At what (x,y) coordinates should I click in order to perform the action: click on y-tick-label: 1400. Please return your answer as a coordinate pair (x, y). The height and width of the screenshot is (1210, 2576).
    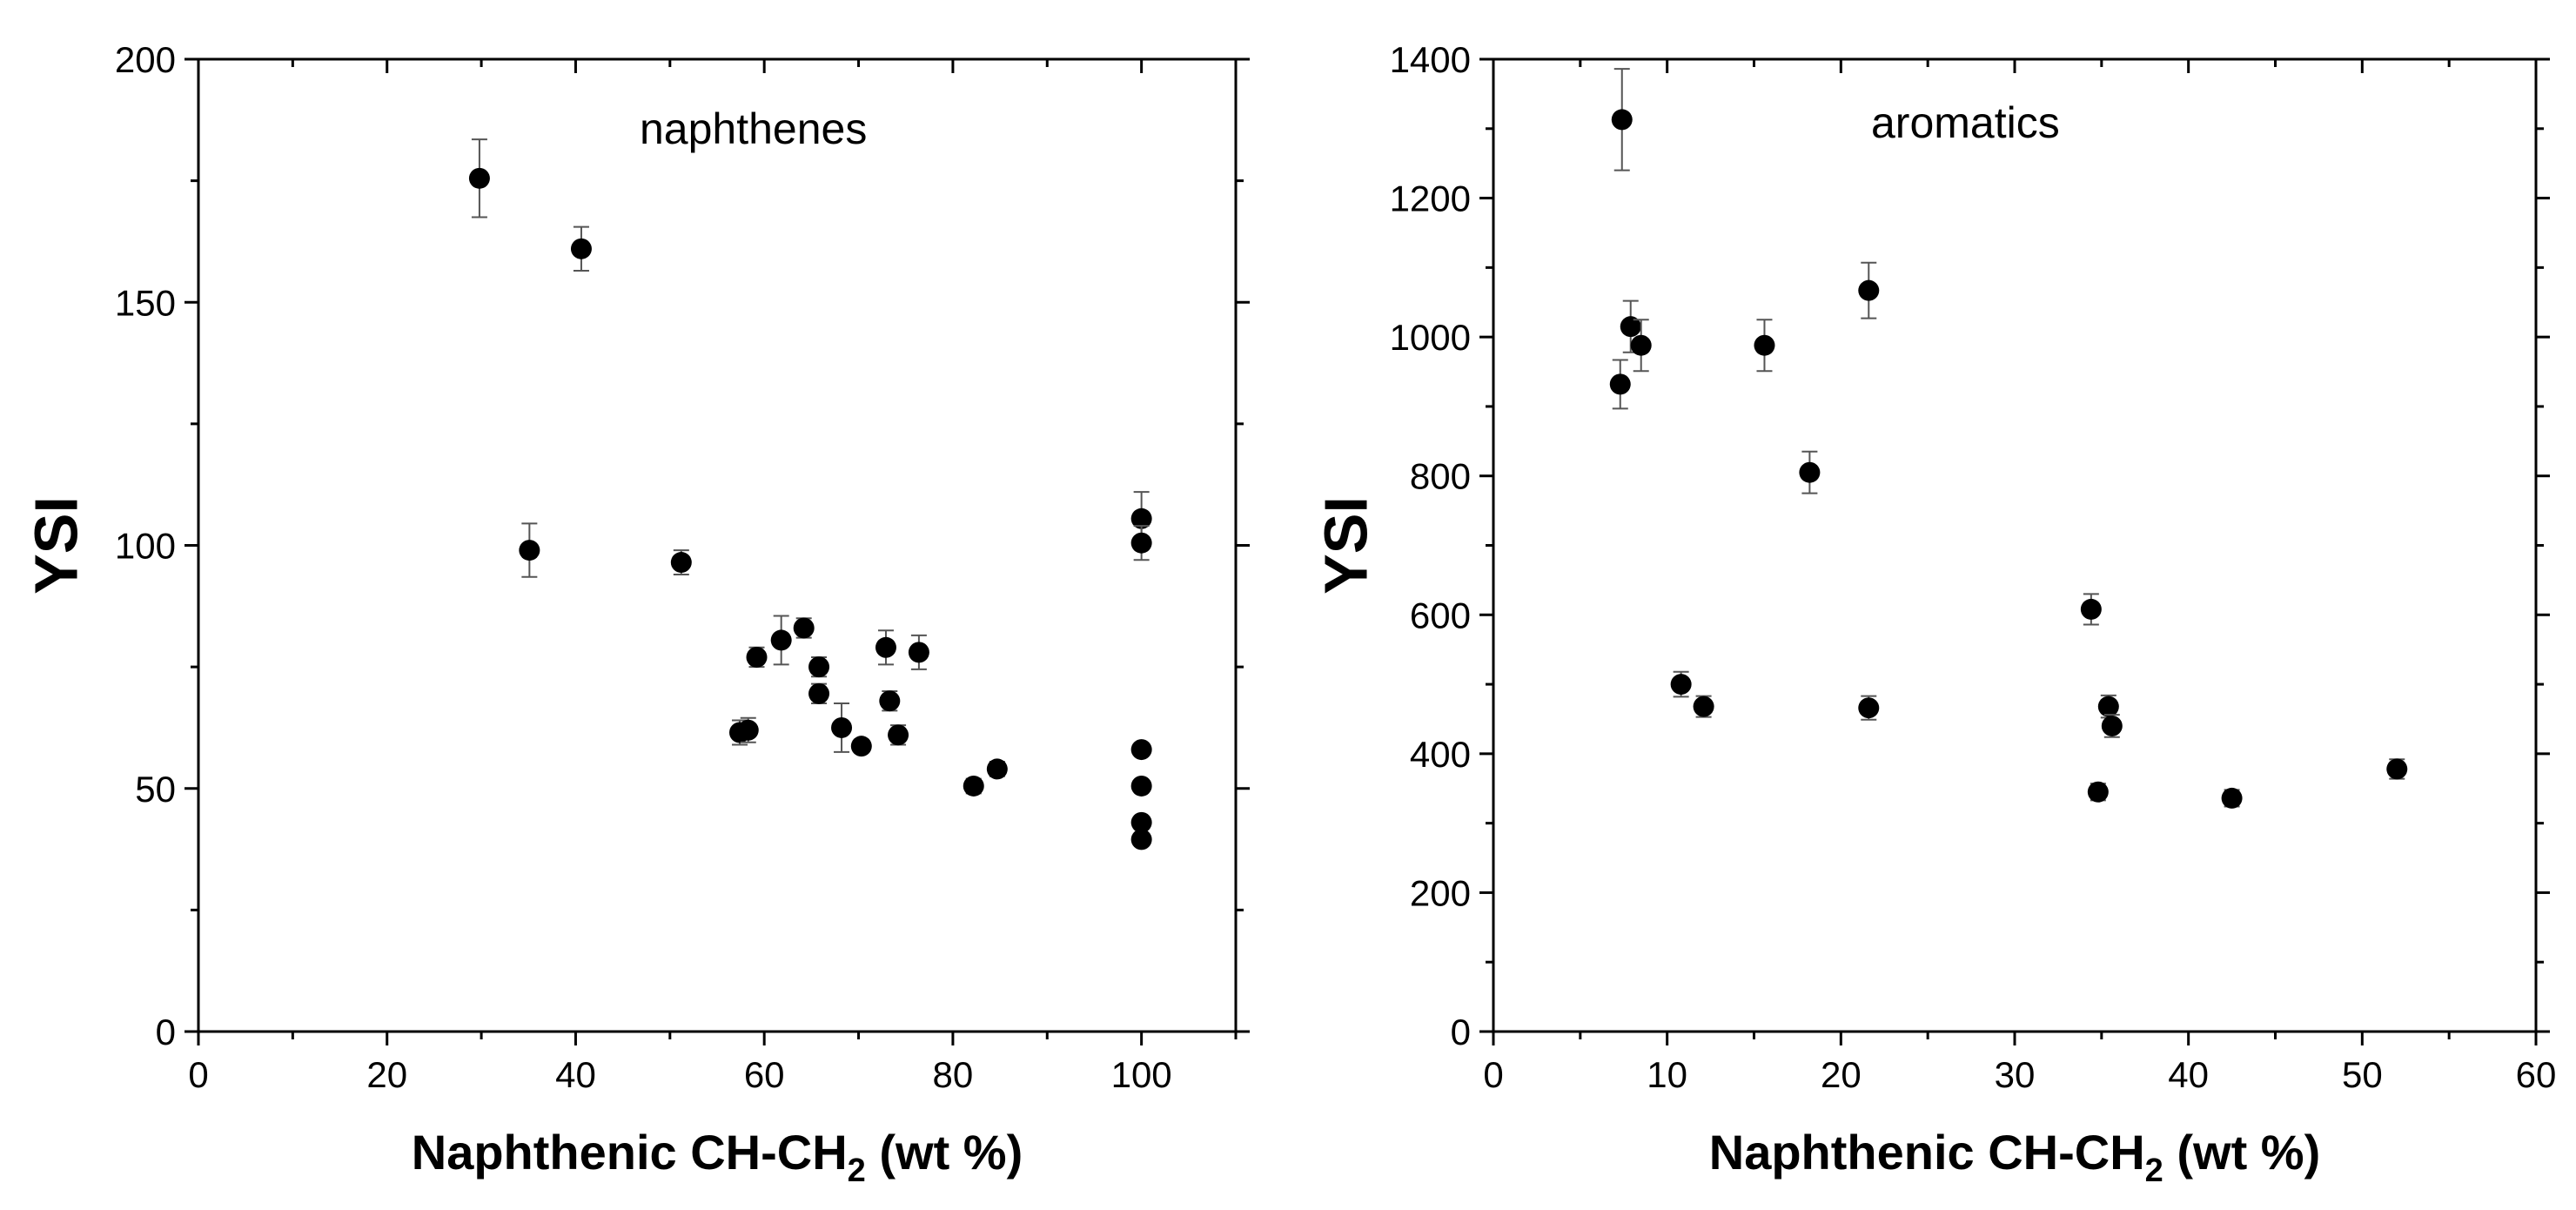
    Looking at the image, I should click on (1430, 59).